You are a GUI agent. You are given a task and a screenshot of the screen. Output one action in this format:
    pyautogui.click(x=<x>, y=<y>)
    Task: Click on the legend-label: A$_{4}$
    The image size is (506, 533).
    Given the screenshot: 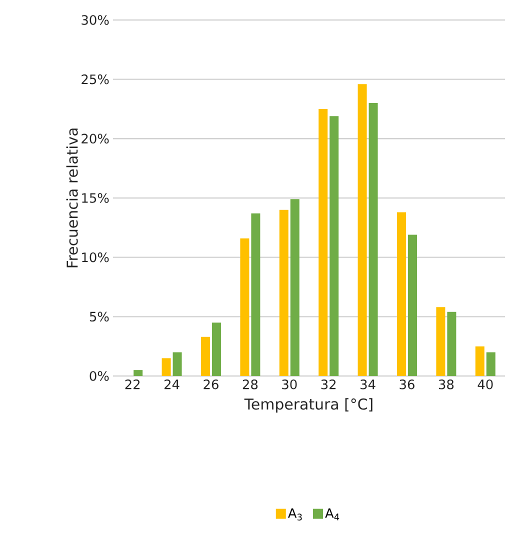 What is the action you would take?
    pyautogui.click(x=332, y=514)
    